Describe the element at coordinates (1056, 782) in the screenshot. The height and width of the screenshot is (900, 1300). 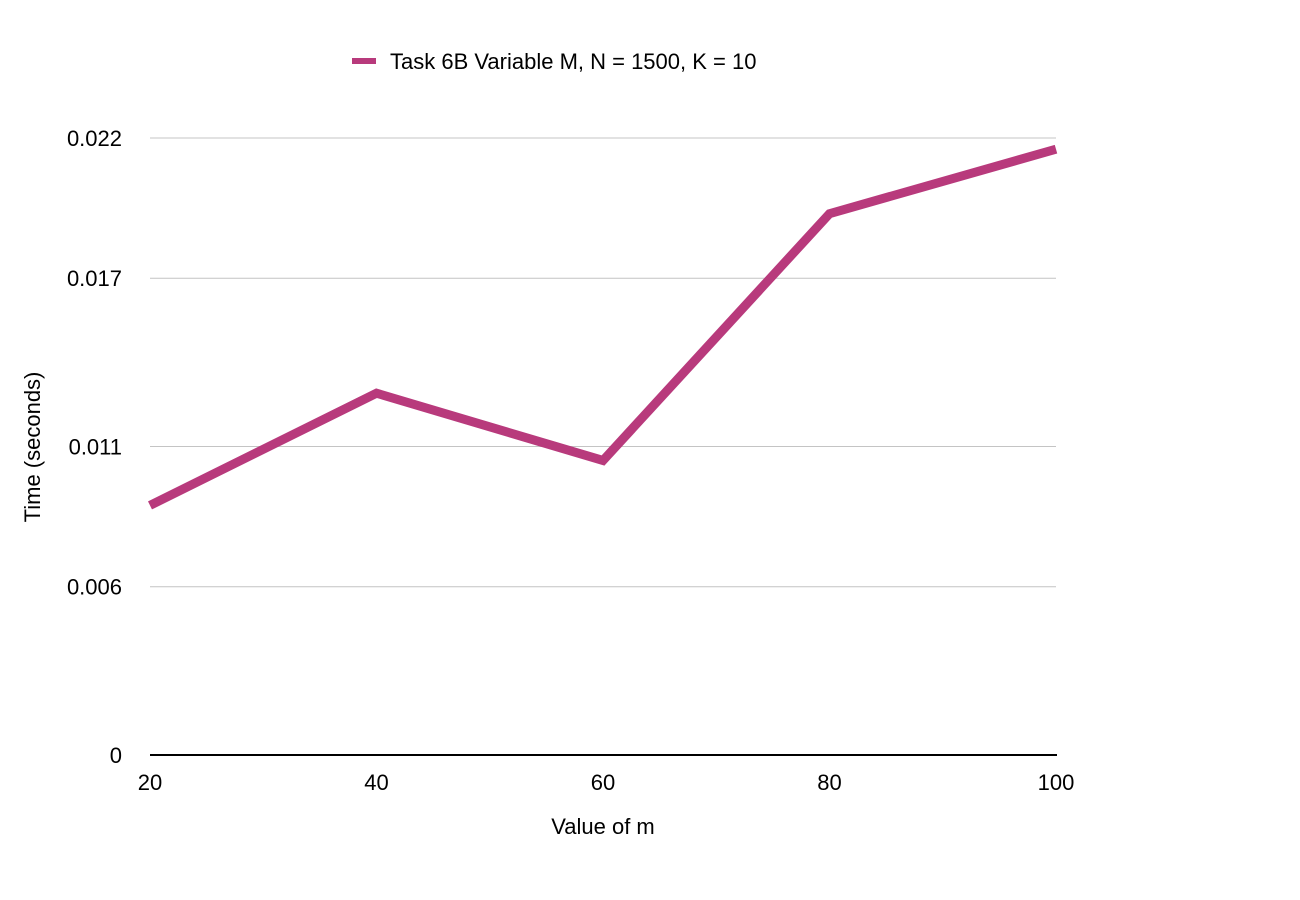
I see `x-tick-label: 100` at that location.